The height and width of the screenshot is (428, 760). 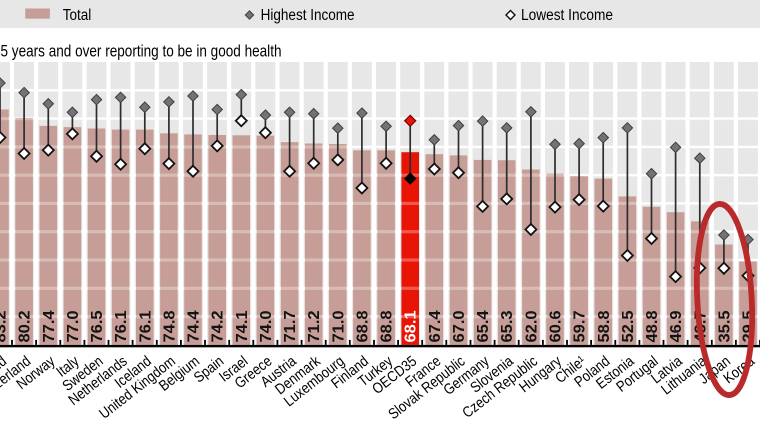 What do you see at coordinates (411, 326) in the screenshot?
I see `svg-text: 68.1` at bounding box center [411, 326].